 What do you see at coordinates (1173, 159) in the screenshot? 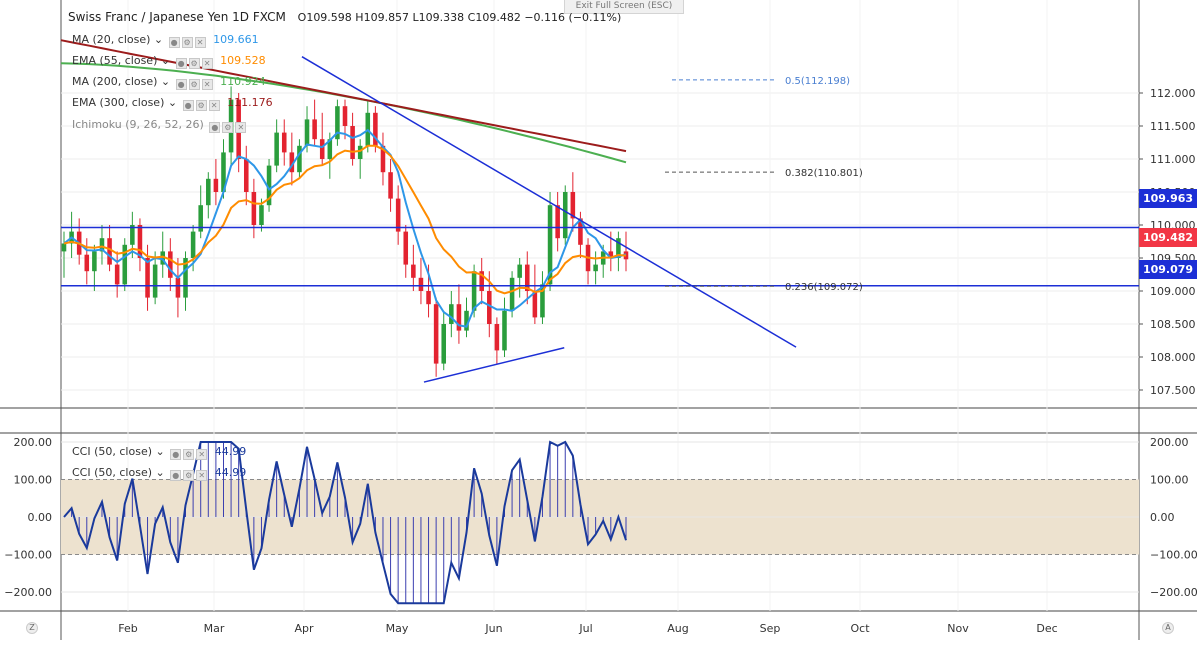
I see `price-tick-label: 111.000` at bounding box center [1173, 159].